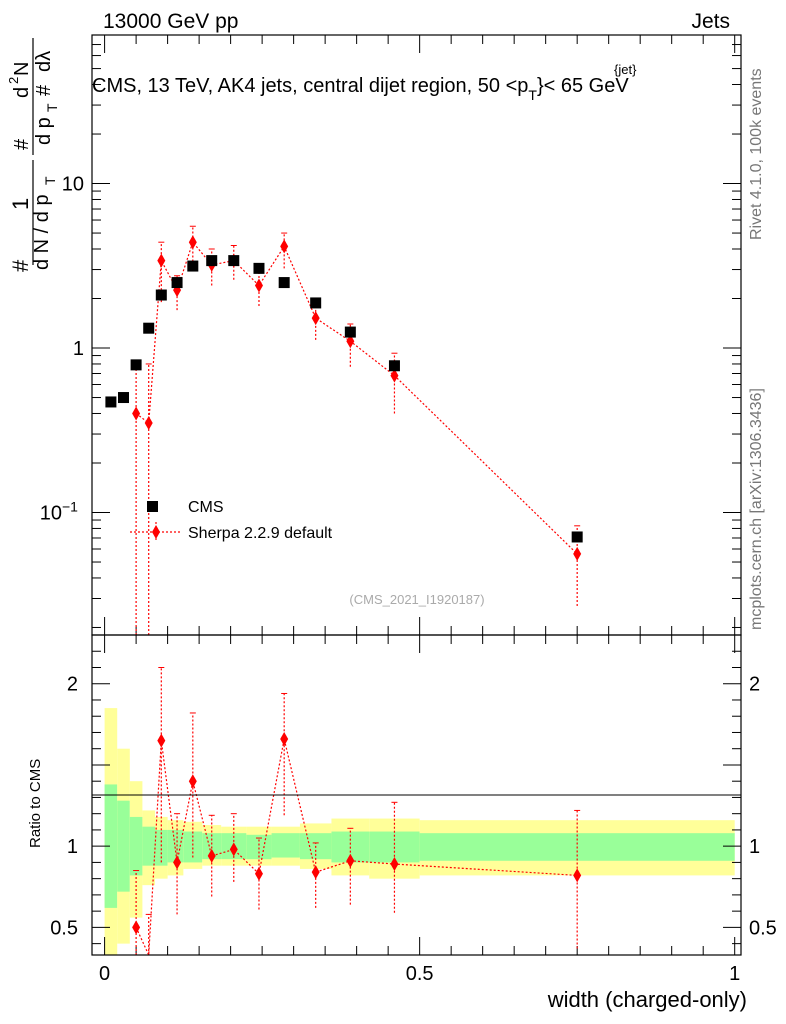 The height and width of the screenshot is (1024, 786). I want to click on svg-text: d N / d p, so click(42, 232).